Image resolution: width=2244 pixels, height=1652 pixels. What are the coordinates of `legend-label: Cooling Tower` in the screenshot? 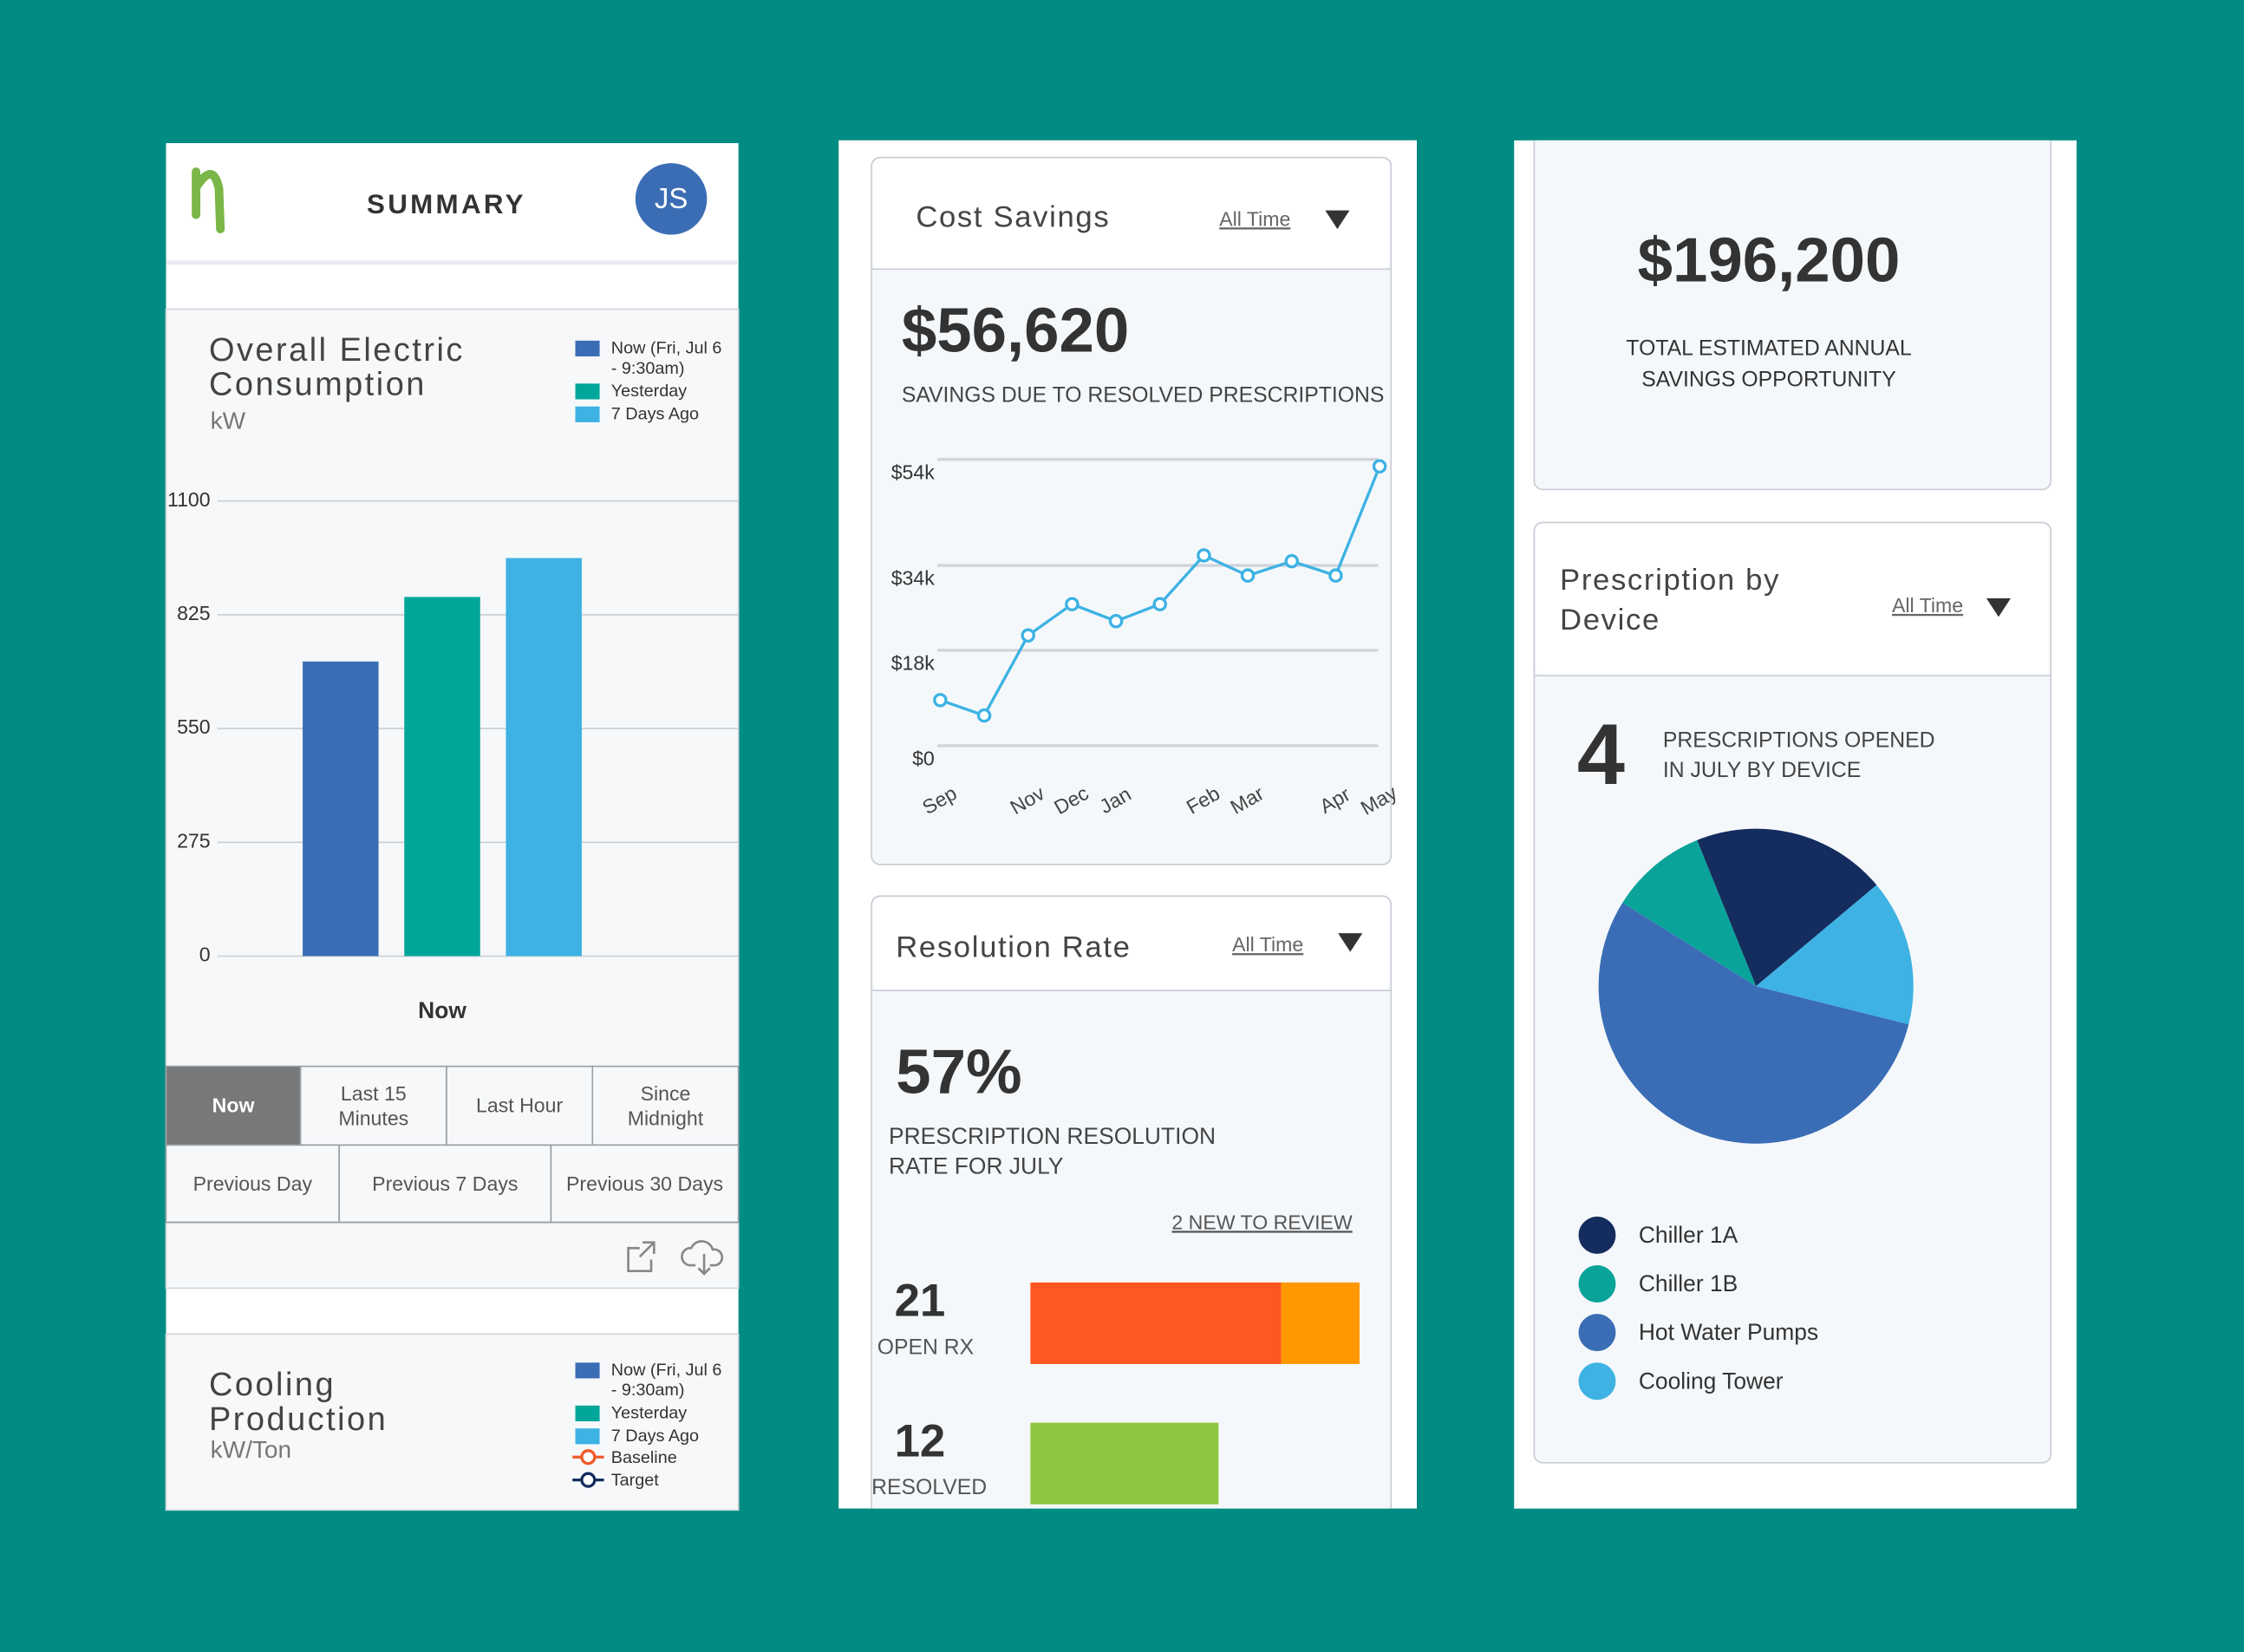 It's located at (1712, 1381).